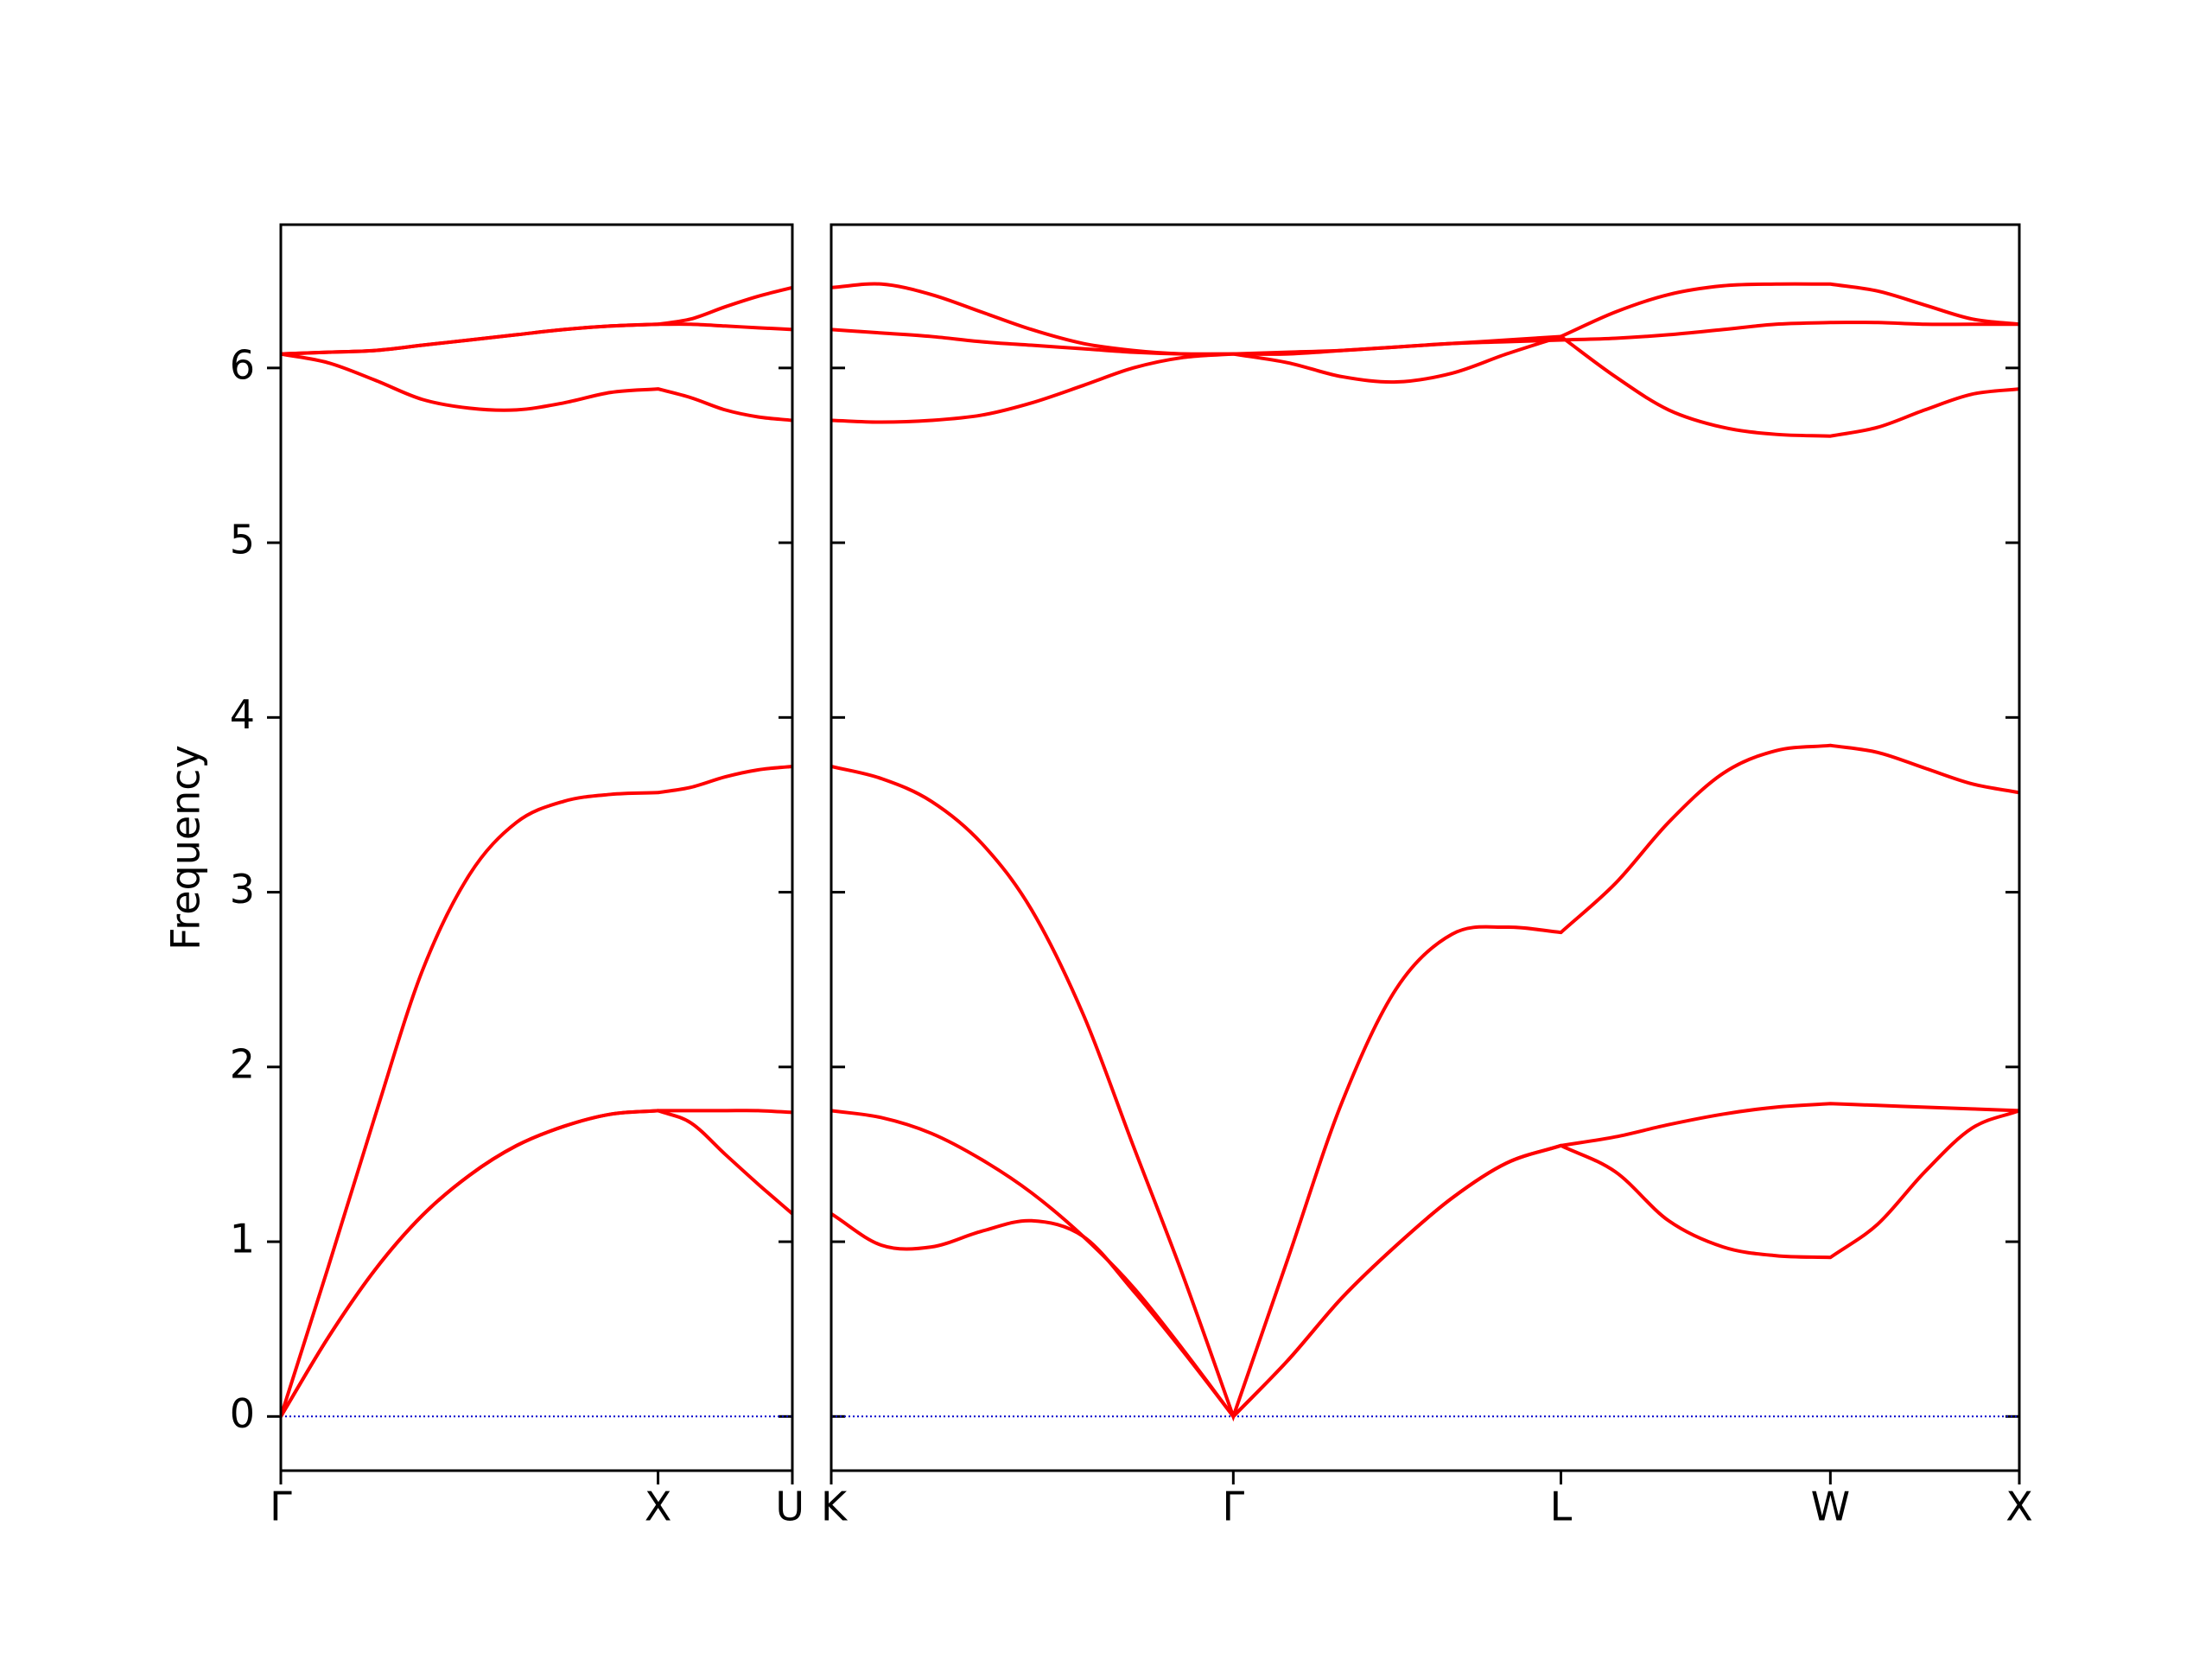 The height and width of the screenshot is (1659, 2212). I want to click on y-tick-label: 3, so click(242, 889).